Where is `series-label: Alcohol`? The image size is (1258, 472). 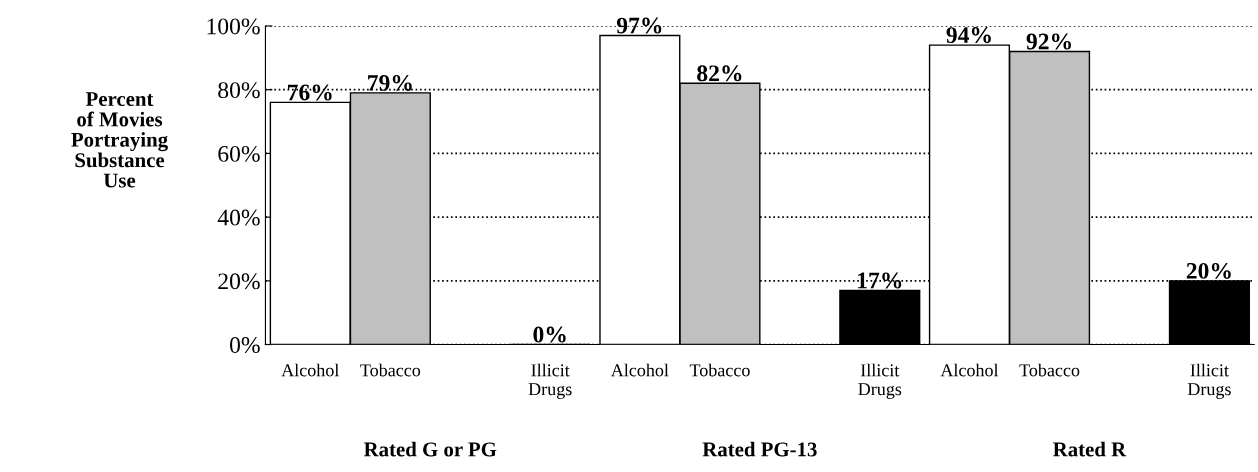 series-label: Alcohol is located at coordinates (310, 370).